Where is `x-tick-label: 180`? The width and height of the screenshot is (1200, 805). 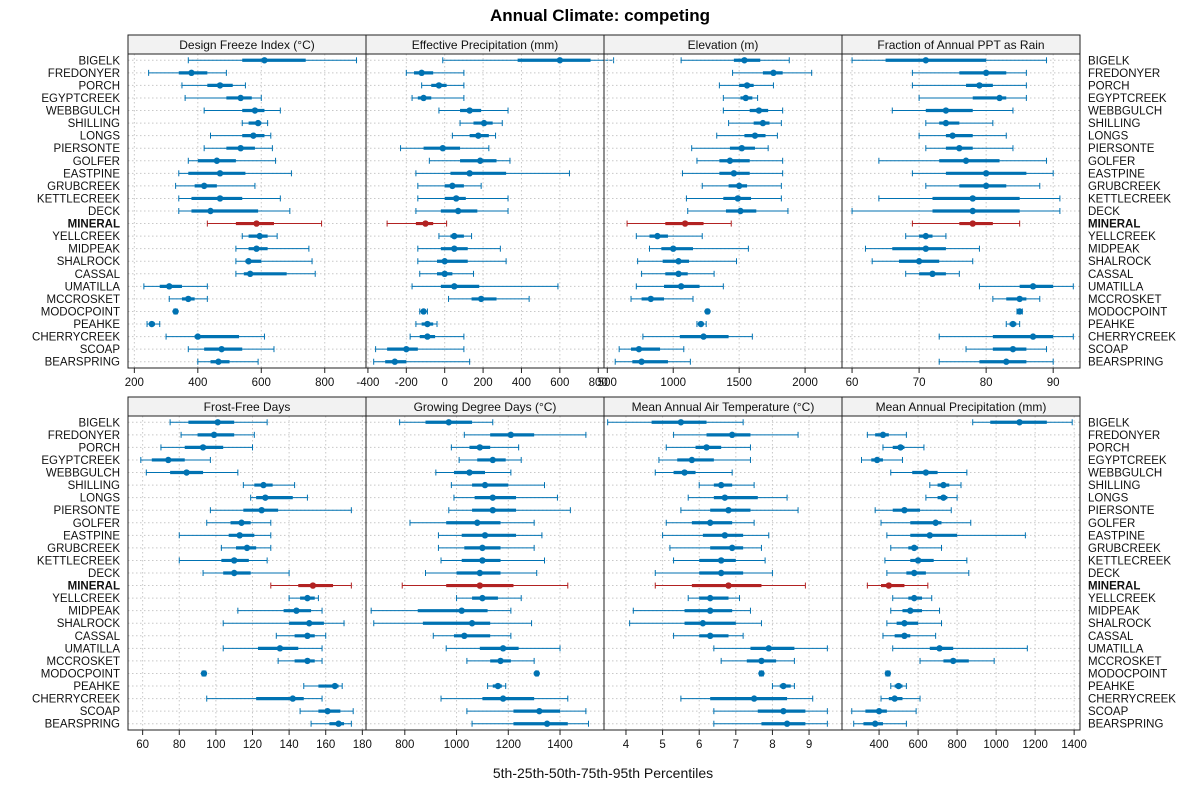 x-tick-label: 180 is located at coordinates (362, 745).